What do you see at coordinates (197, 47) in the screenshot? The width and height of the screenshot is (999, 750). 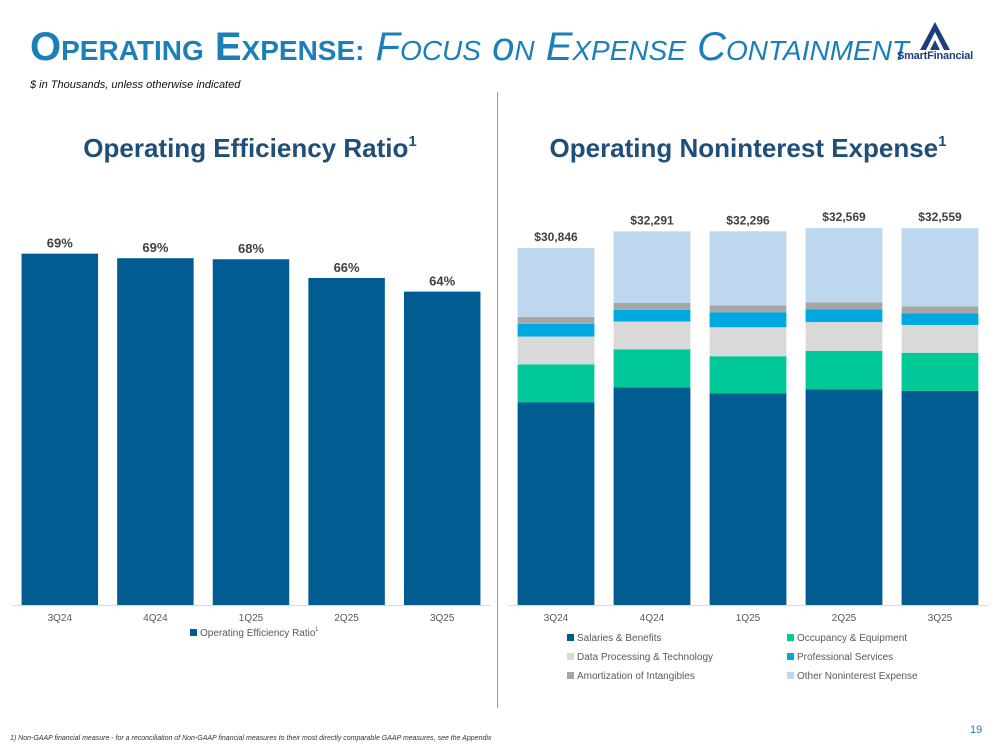 I see `page-title-part1-text: OPERATING EXPENSE:` at bounding box center [197, 47].